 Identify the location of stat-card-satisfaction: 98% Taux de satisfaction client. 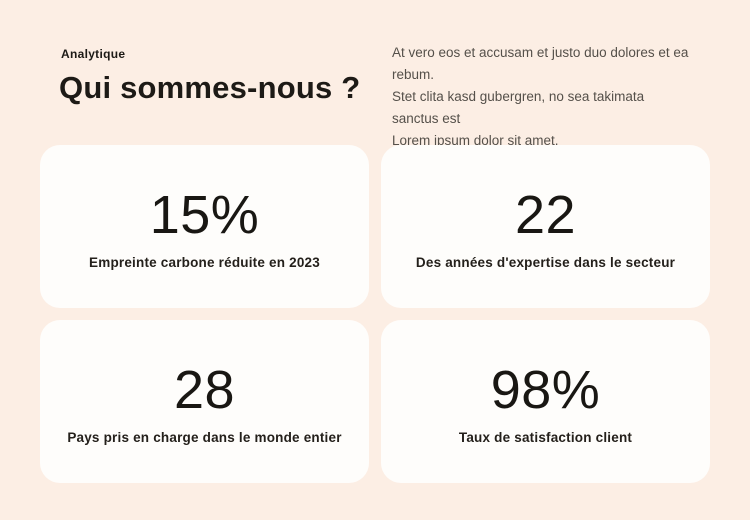
(545, 401).